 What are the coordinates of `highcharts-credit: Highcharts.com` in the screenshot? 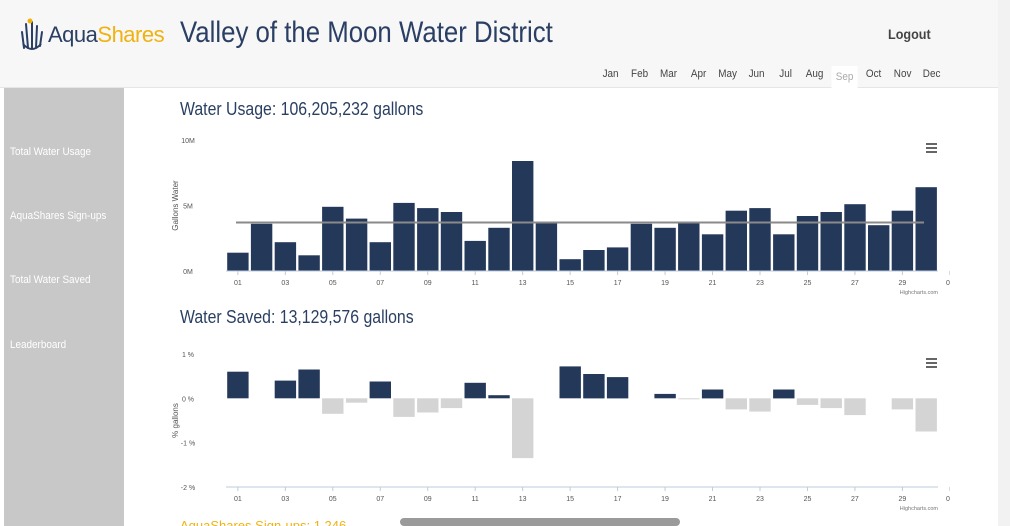 It's located at (919, 293).